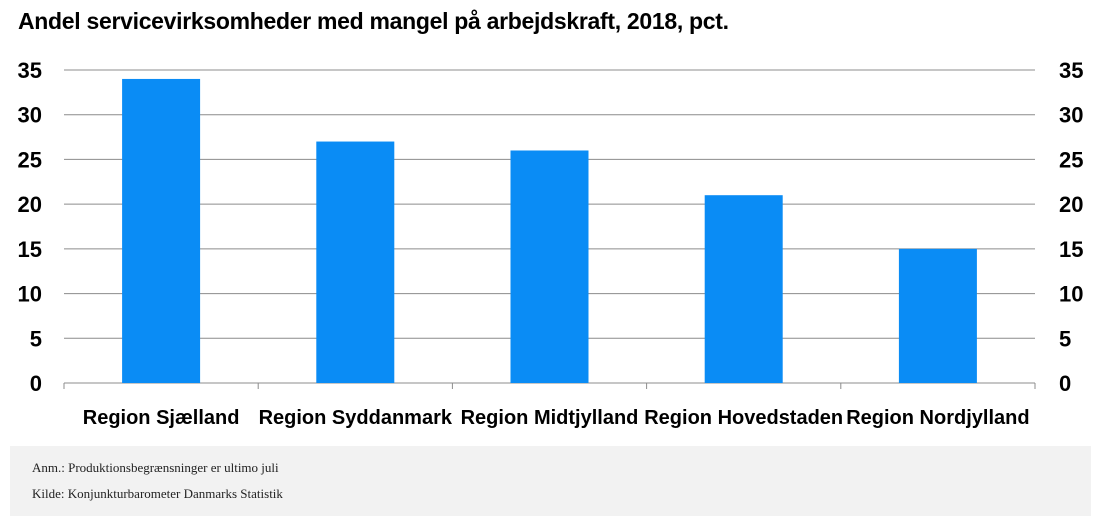  I want to click on y-tick-label-right: 20, so click(1071, 204).